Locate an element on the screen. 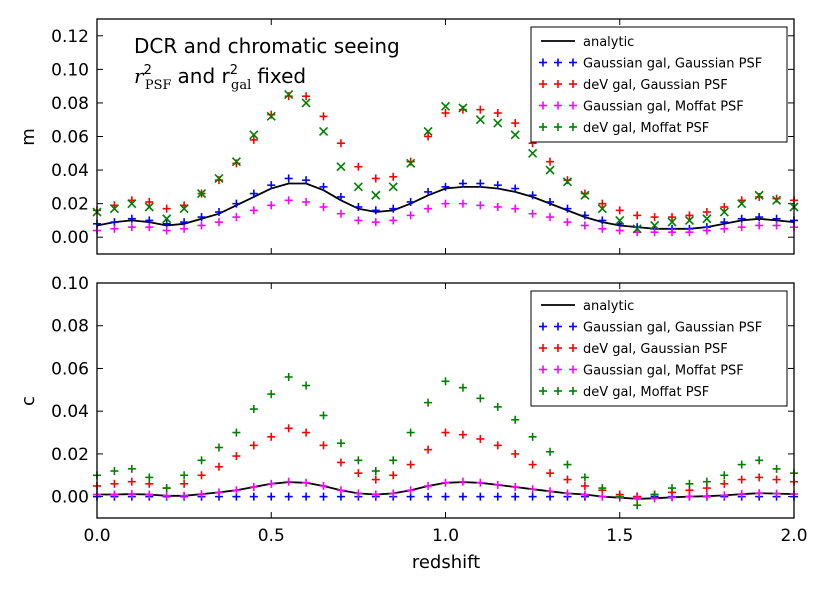  top-annotation-line2: r2 PSF and r2 gal fixed is located at coordinates (220, 78).